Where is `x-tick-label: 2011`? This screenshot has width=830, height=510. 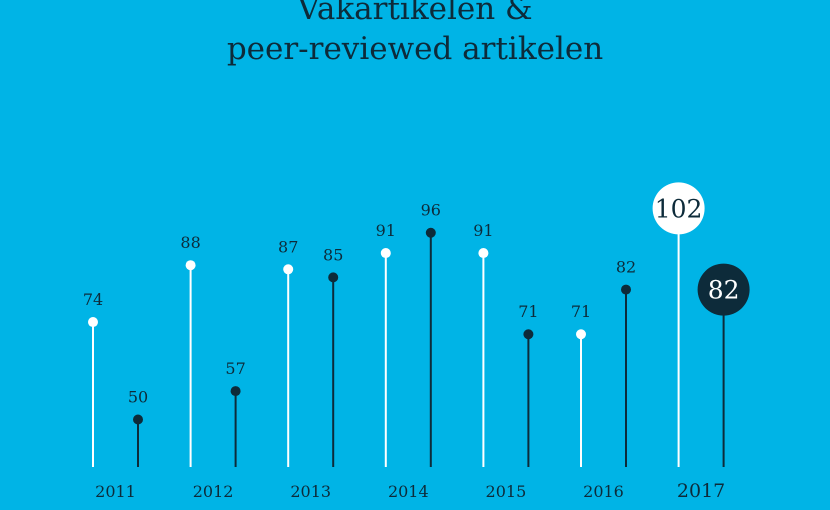 x-tick-label: 2011 is located at coordinates (115, 491).